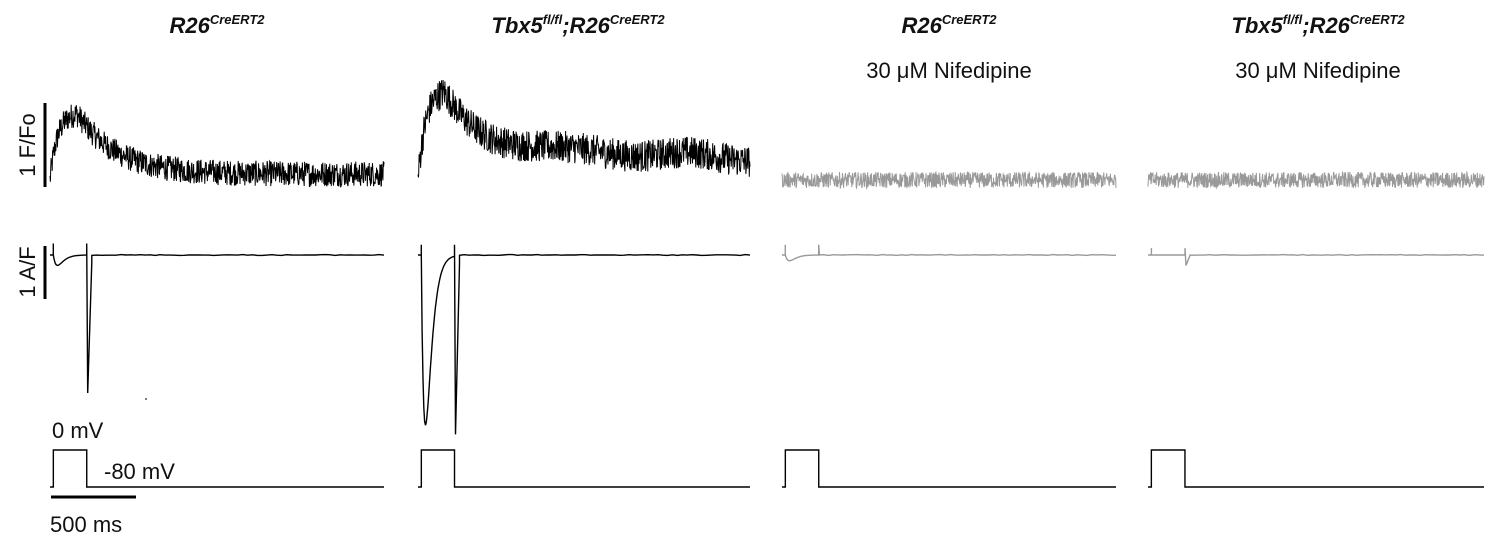 The height and width of the screenshot is (539, 1500). I want to click on time-scale-label: 500 ms, so click(86, 524).